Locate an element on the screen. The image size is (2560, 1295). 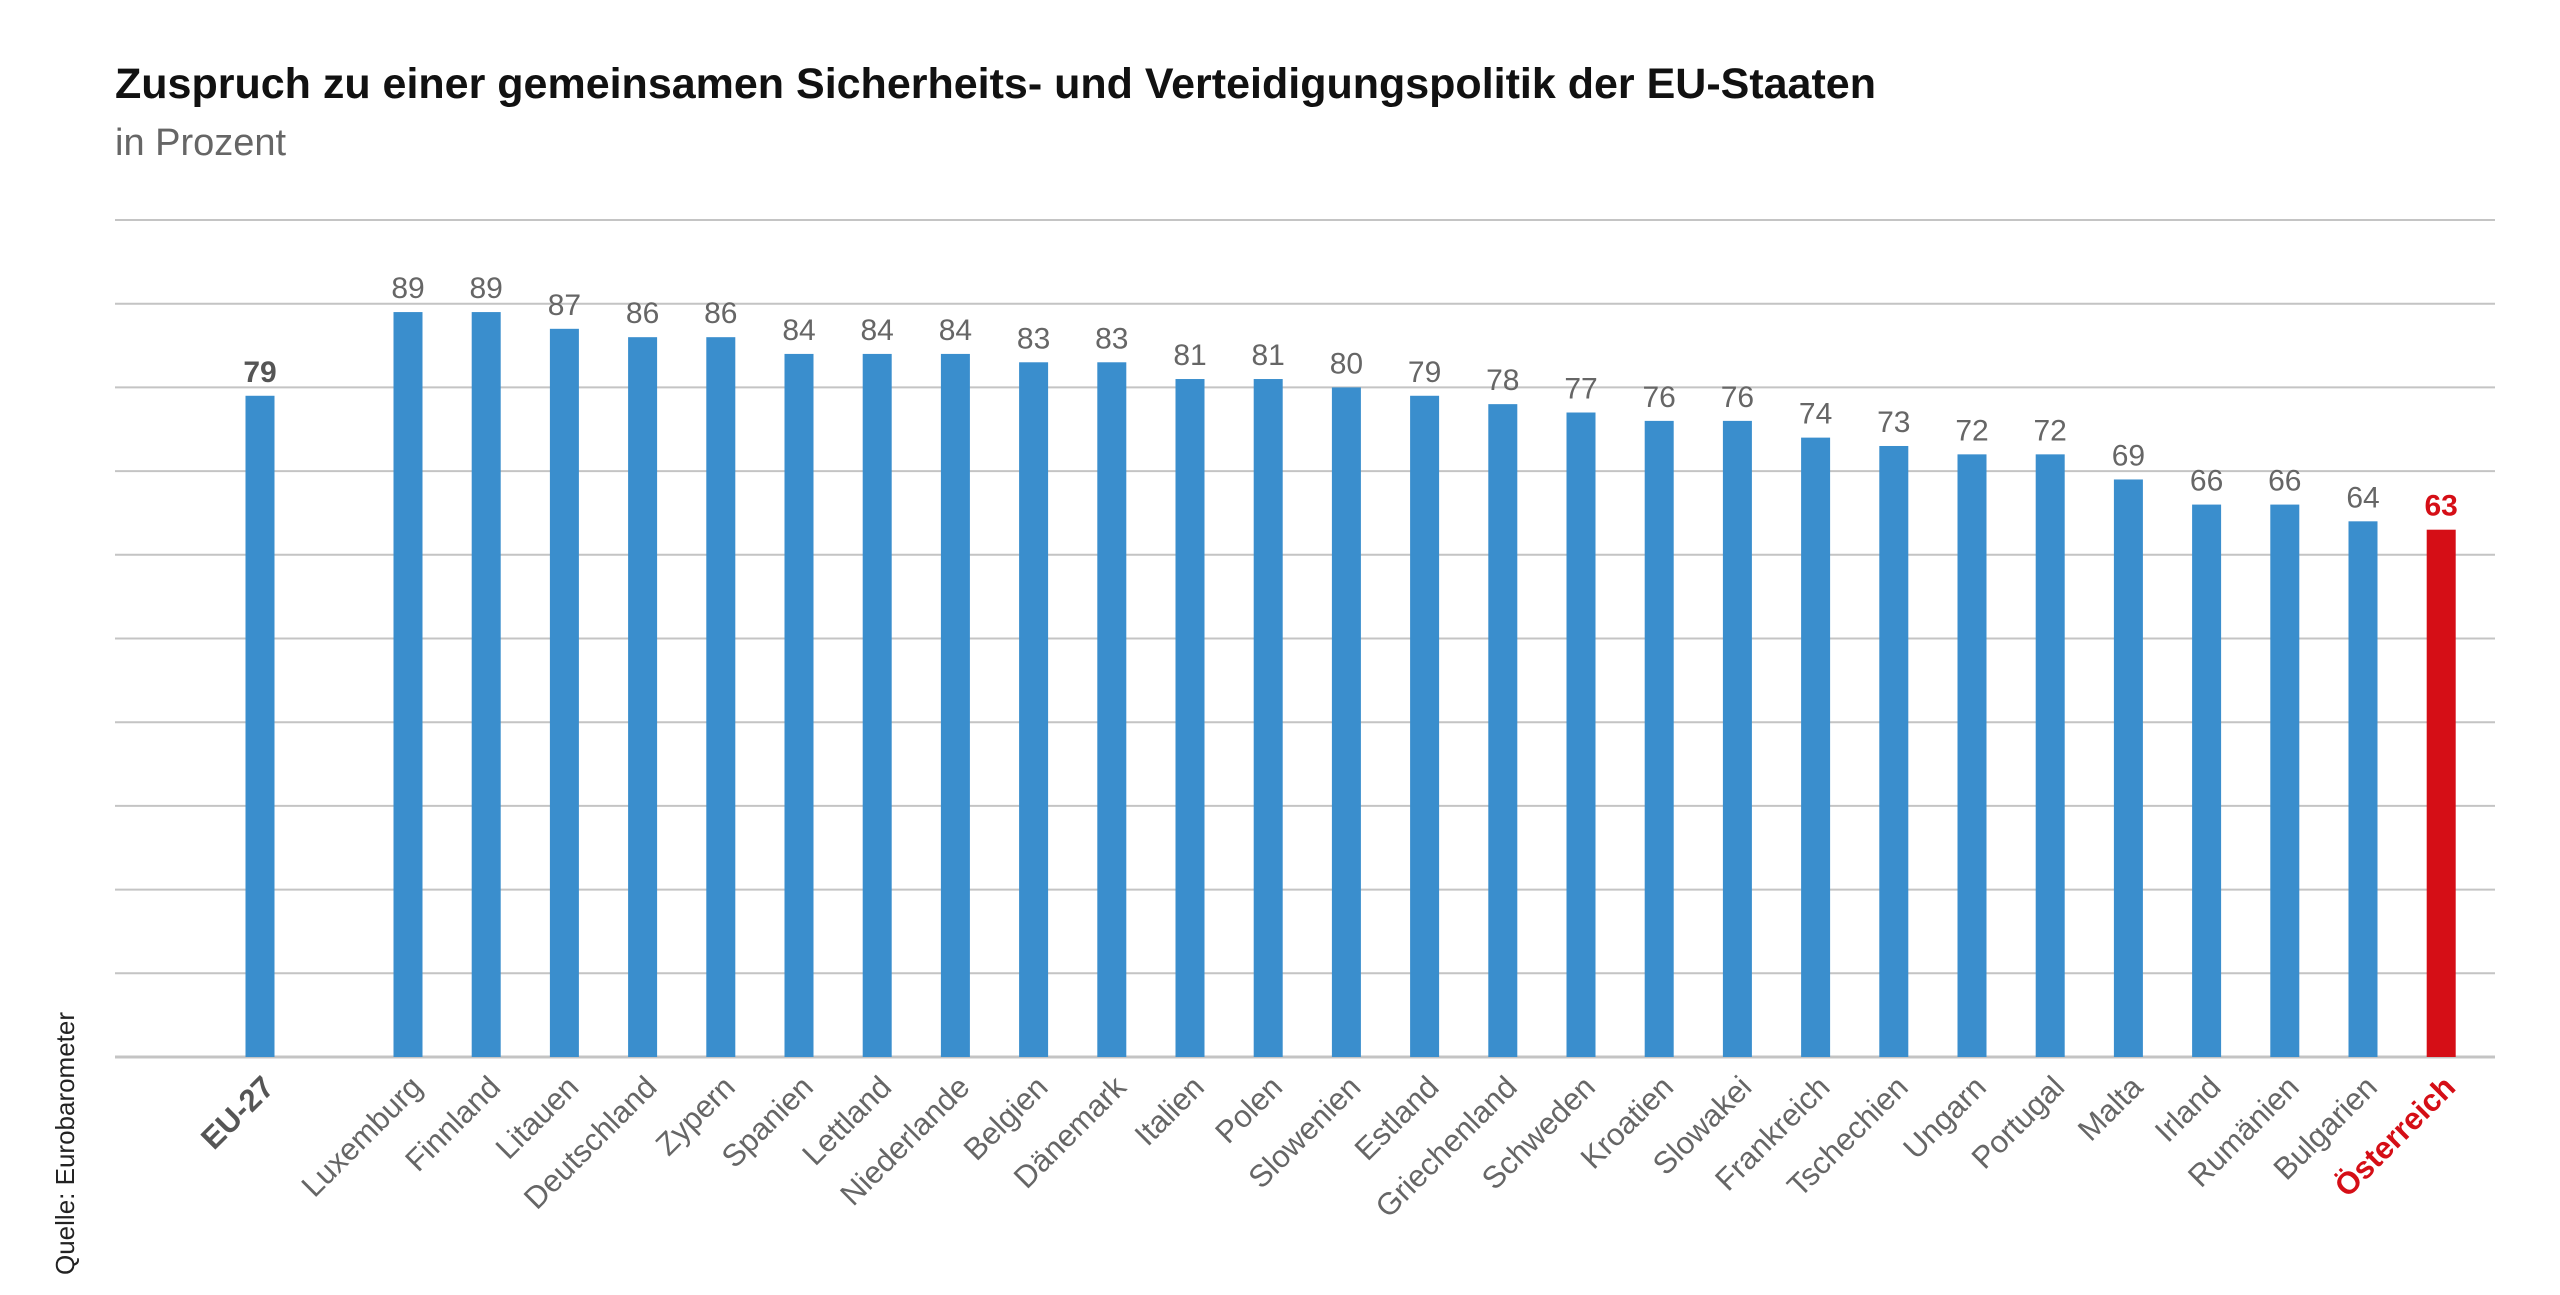
category-label: Malta is located at coordinates (2110, 1108).